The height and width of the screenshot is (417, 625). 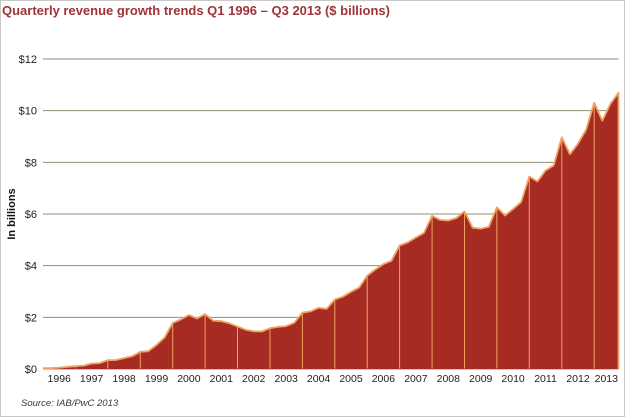 What do you see at coordinates (189, 379) in the screenshot?
I see `x-tick-label: 2000` at bounding box center [189, 379].